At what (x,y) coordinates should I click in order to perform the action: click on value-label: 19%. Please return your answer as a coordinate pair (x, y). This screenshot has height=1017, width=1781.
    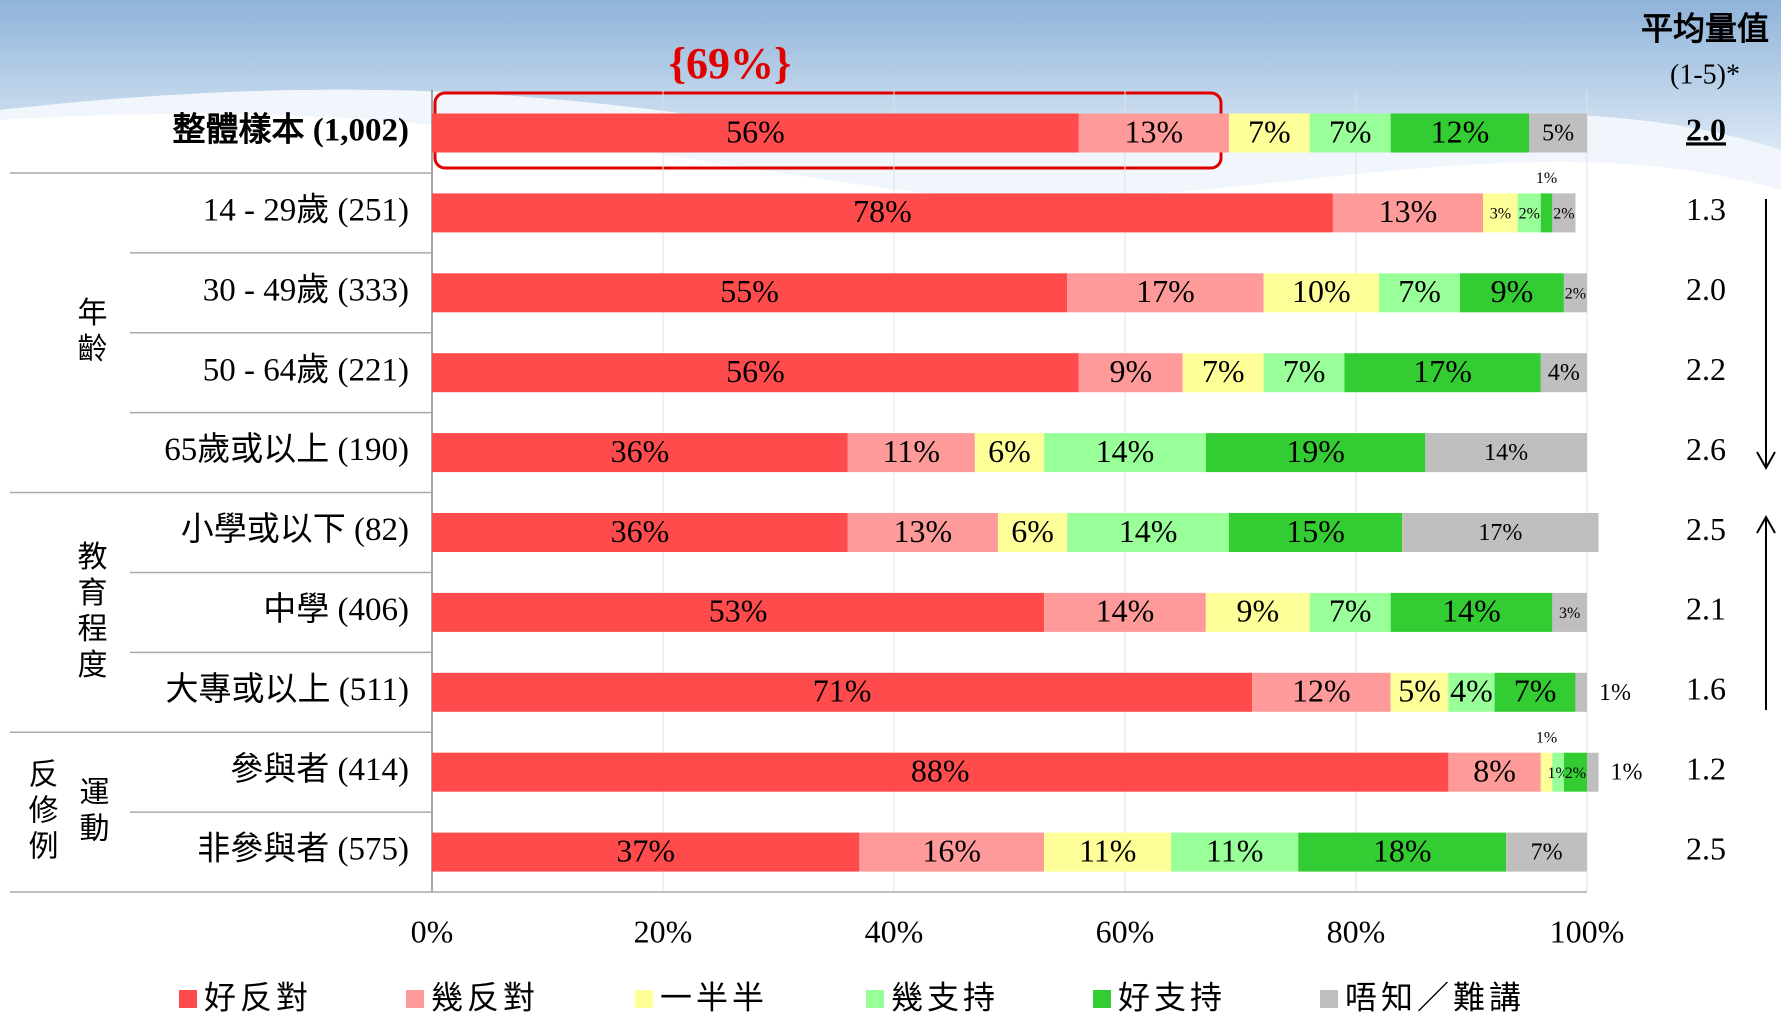
    Looking at the image, I should click on (1315, 451).